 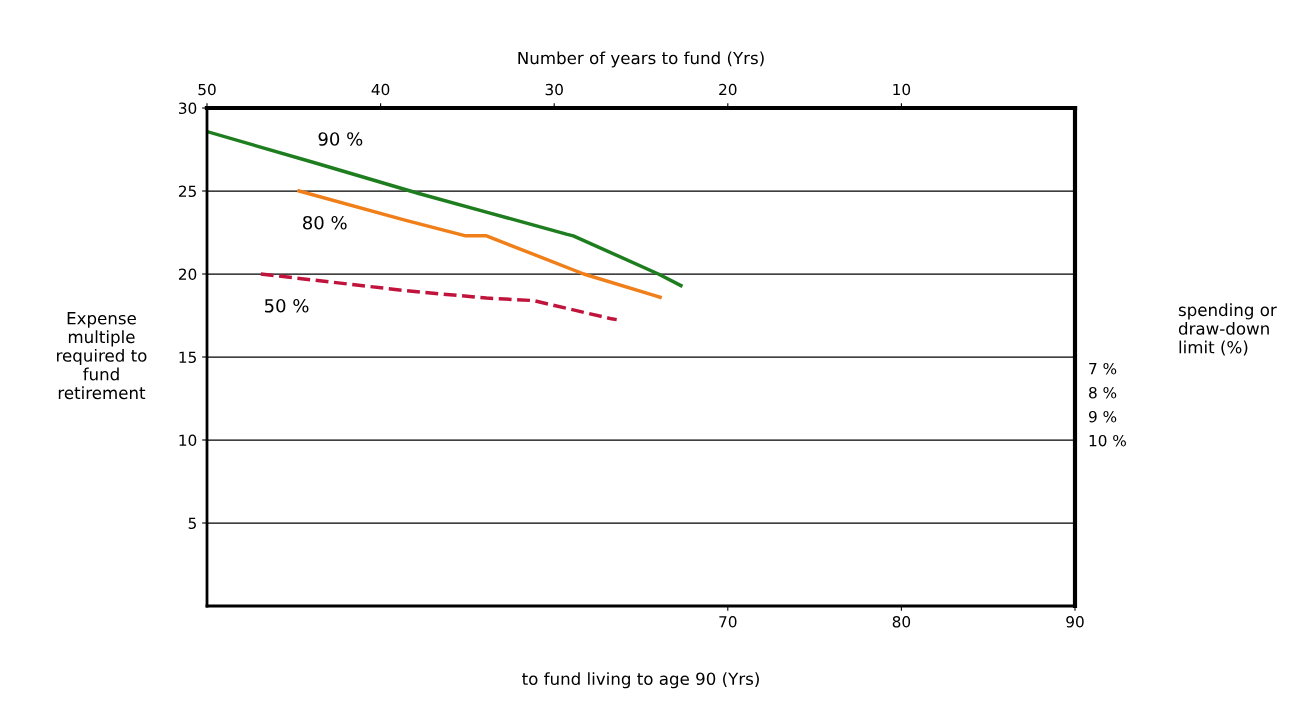 What do you see at coordinates (1102, 416) in the screenshot?
I see `text: 9 %` at bounding box center [1102, 416].